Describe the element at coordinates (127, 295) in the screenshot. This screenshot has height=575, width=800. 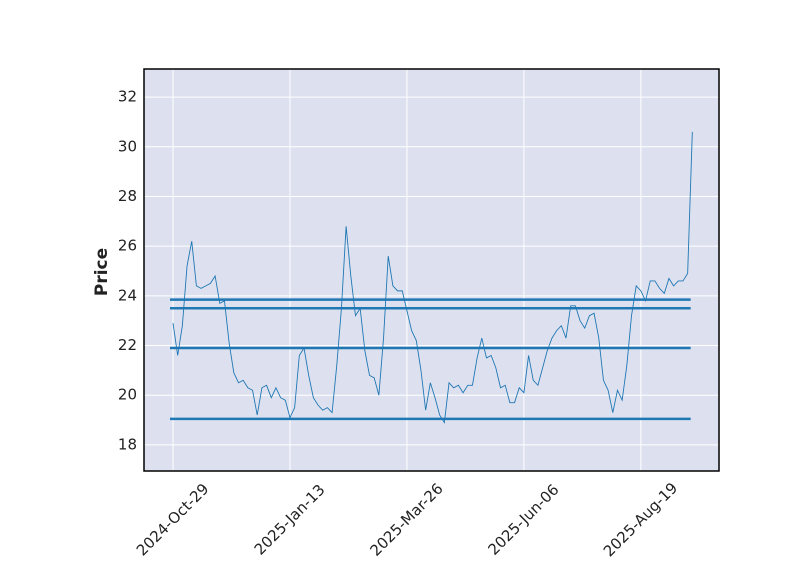
I see `y-tick-label: 24` at that location.